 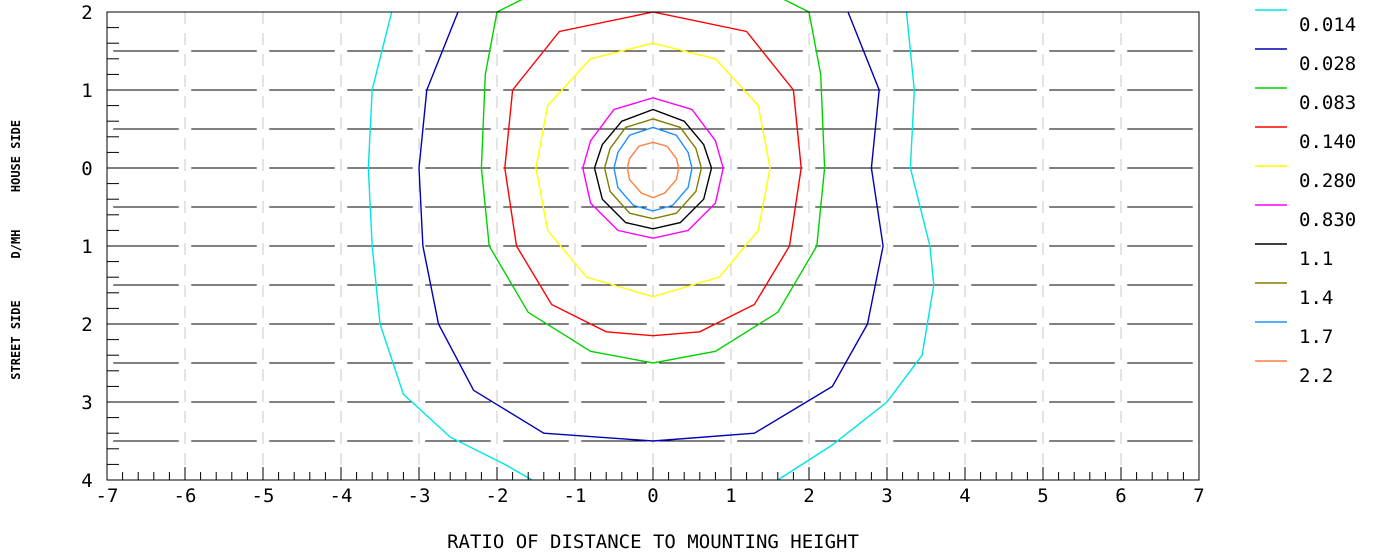 I want to click on x-tick-label: -5, so click(x=263, y=496).